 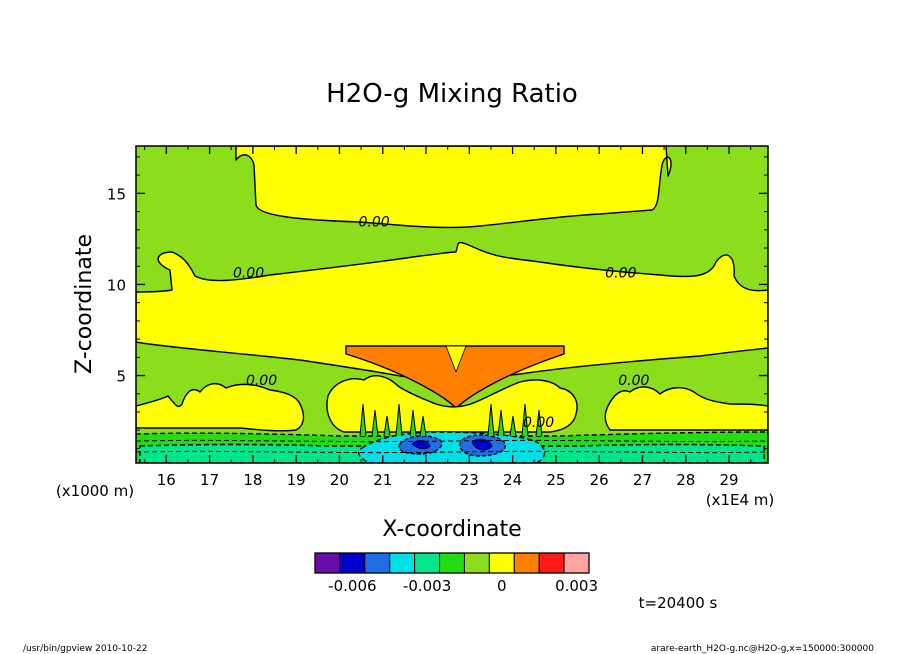 I want to click on colorbar-frame, so click(x=452, y=563).